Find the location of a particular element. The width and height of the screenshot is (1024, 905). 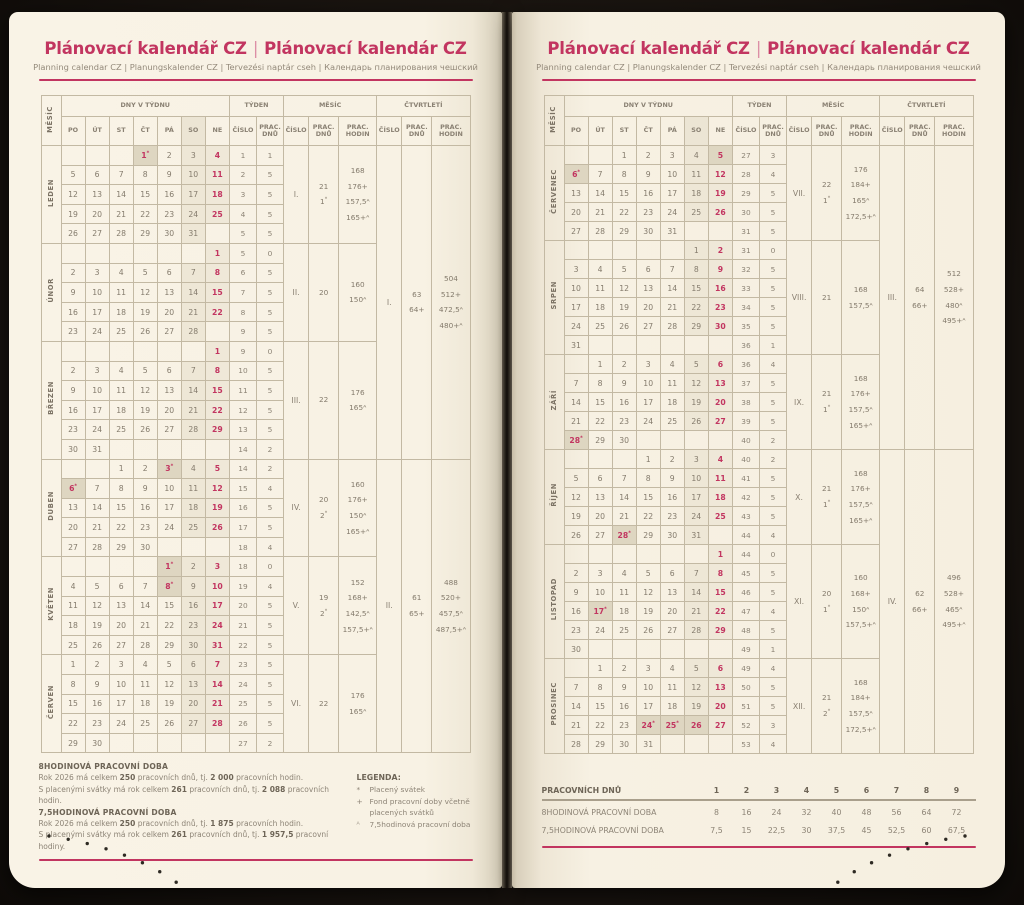

day-cell: 25 is located at coordinates (624, 630).